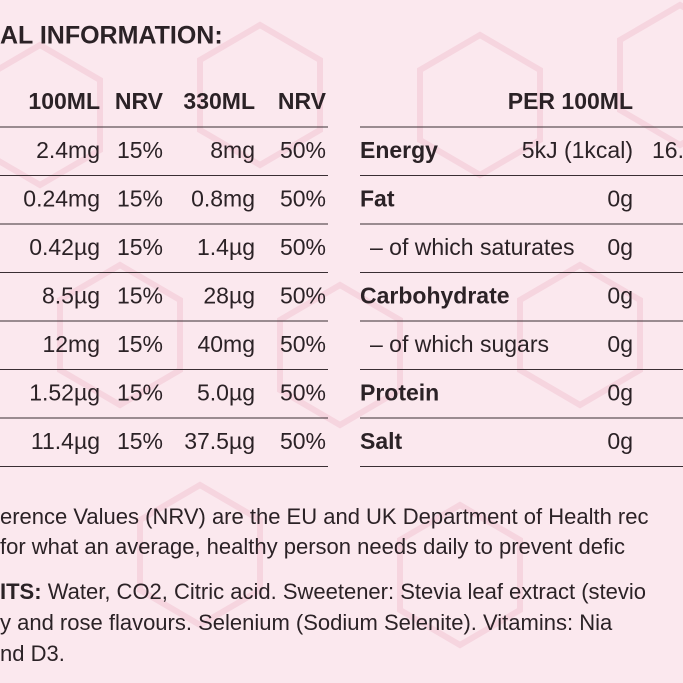 The width and height of the screenshot is (683, 683). Describe the element at coordinates (226, 247) in the screenshot. I see `cell: 1.4µg` at that location.